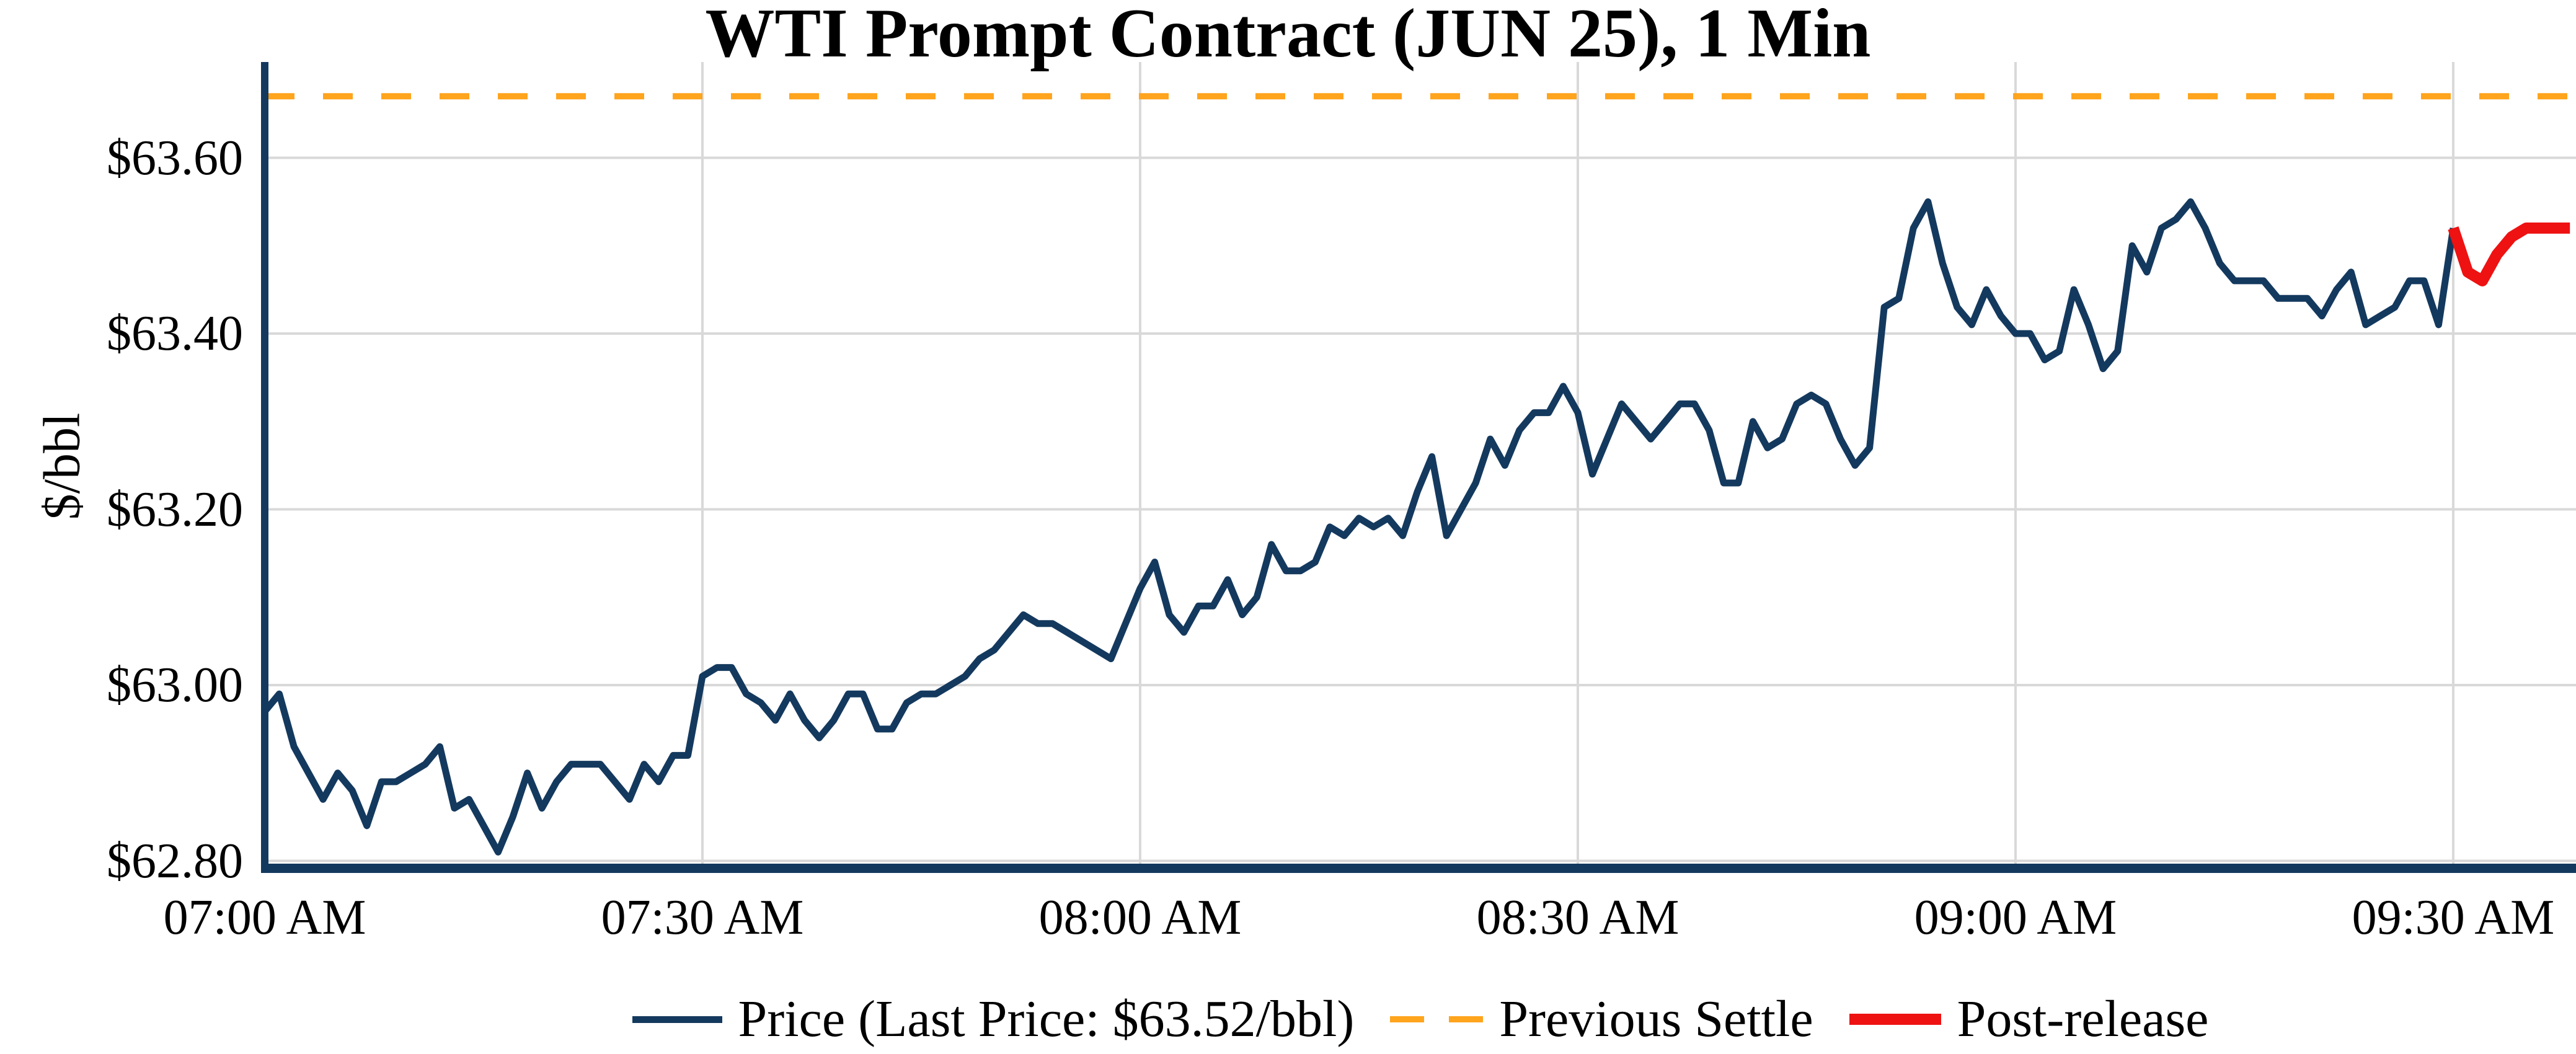 The width and height of the screenshot is (2576, 1054). Describe the element at coordinates (2015, 917) in the screenshot. I see `x-tick-label: 09:00 AM` at that location.